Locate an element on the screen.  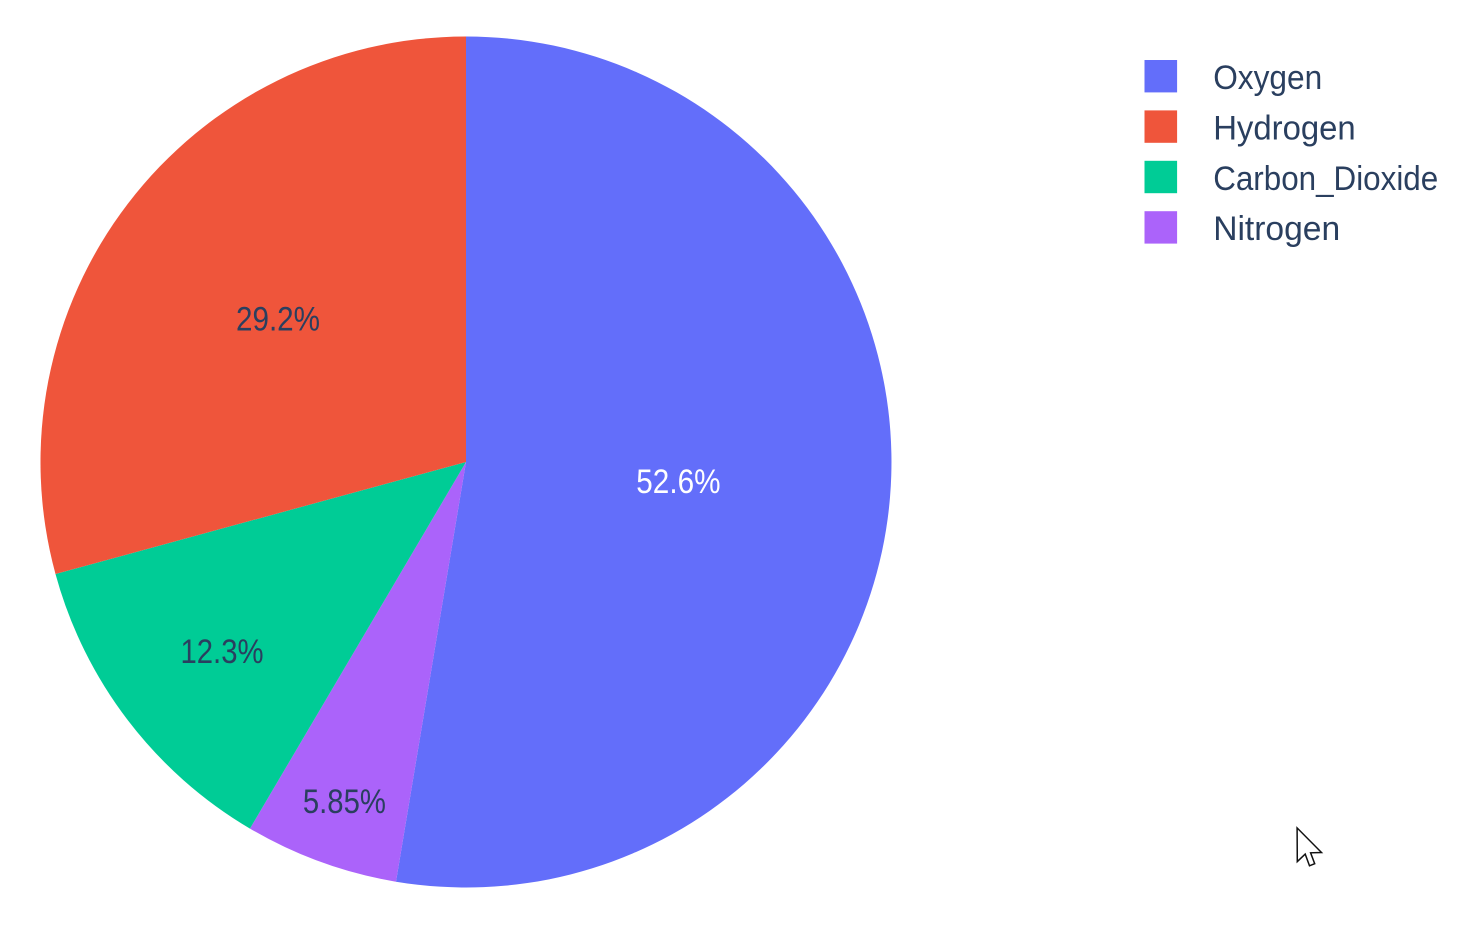
svg-text: Nitrogen is located at coordinates (1276, 229).